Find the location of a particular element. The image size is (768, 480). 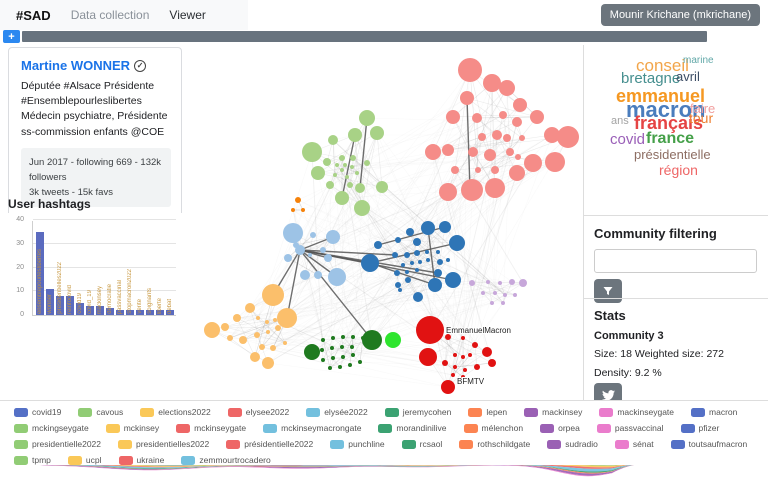

legend-item: elysée2022 is located at coordinates (337, 412).